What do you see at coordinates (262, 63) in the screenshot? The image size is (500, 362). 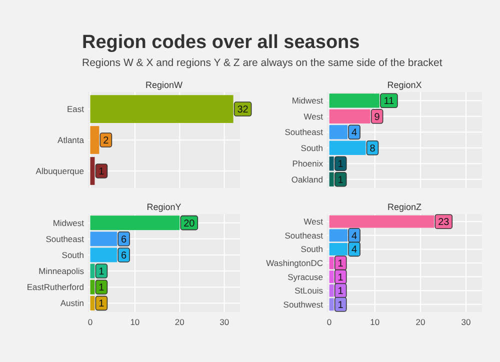 I see `text: Regions W & X and regions Y & Z are always on the same side of the bracket` at bounding box center [262, 63].